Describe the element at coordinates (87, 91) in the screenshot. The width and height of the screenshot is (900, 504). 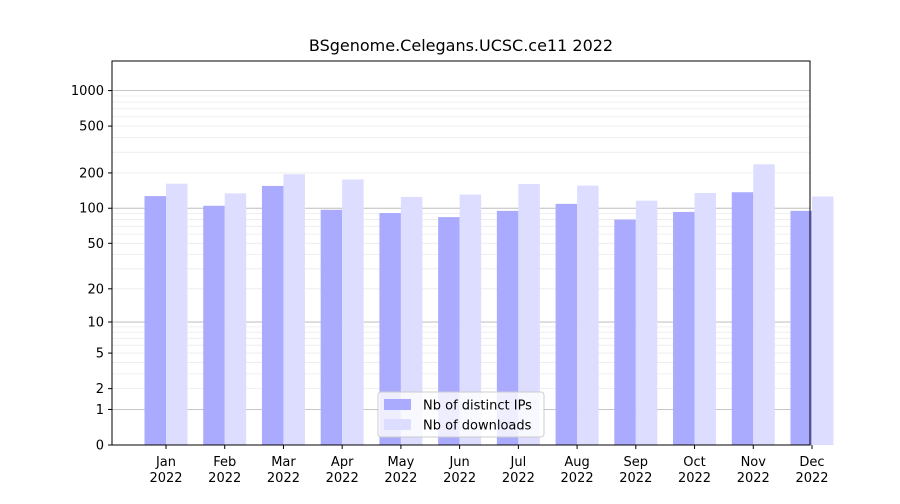
I see `y-tick-label: 1000` at that location.